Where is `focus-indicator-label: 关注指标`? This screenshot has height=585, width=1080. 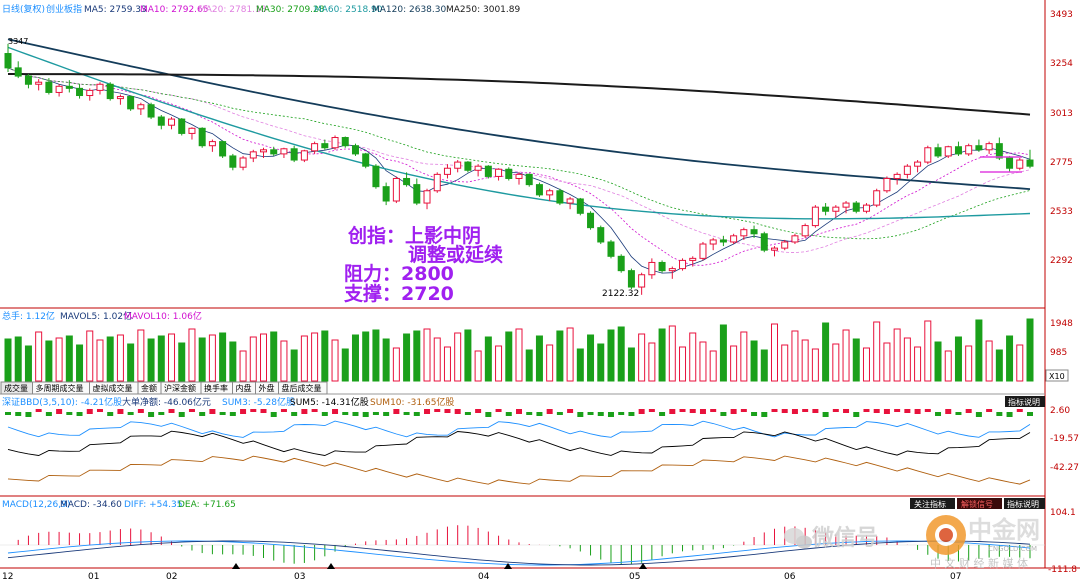 focus-indicator-label: 关注指标 is located at coordinates (930, 504).